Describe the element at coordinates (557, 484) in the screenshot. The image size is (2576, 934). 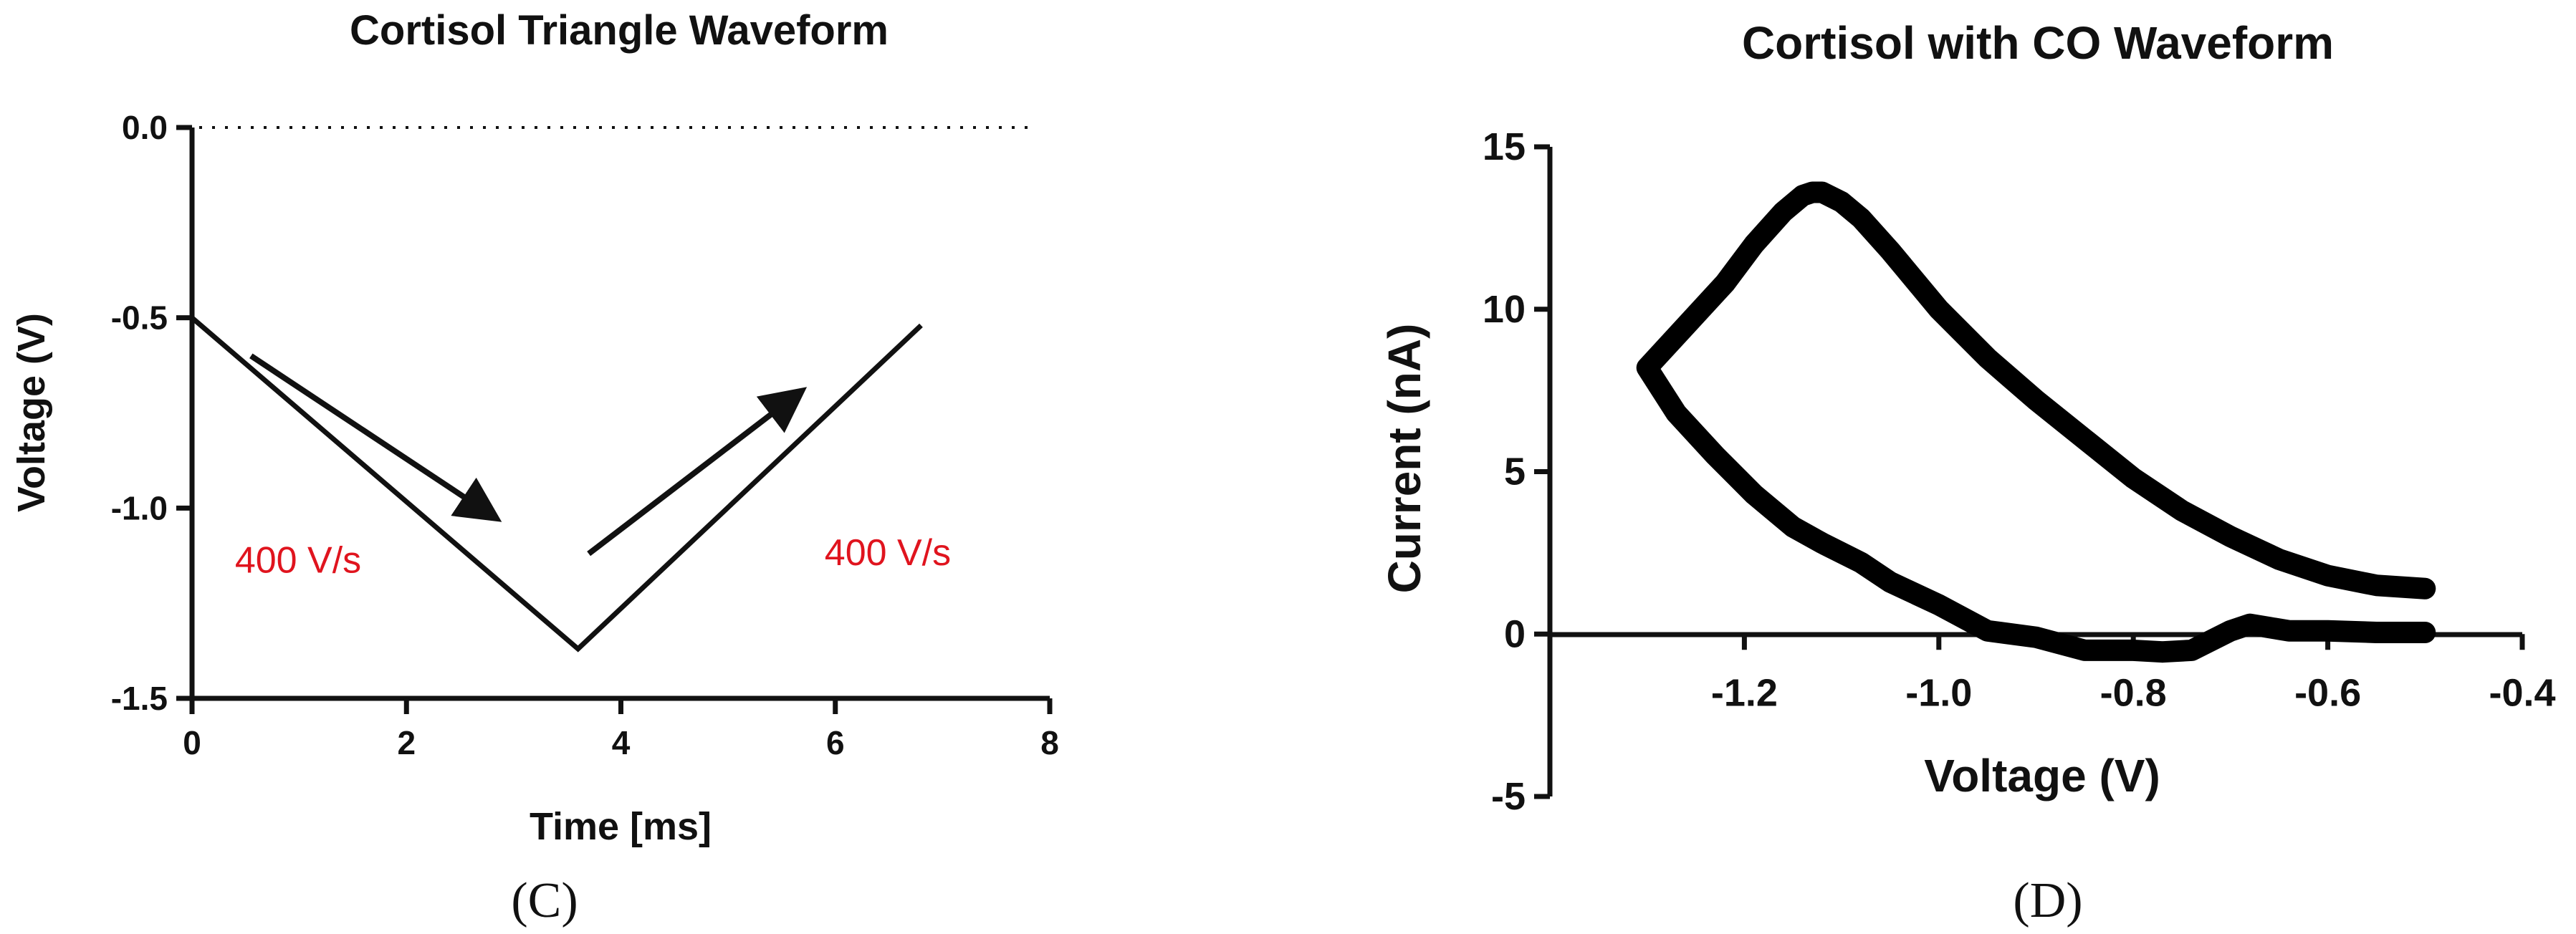
I see `panel-c-waveform-line` at that location.